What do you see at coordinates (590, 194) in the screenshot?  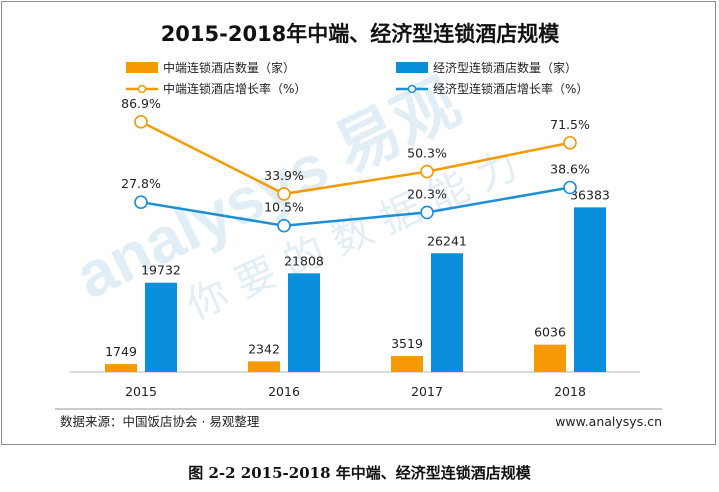 I see `bar-label-econ-2018: 36383` at bounding box center [590, 194].